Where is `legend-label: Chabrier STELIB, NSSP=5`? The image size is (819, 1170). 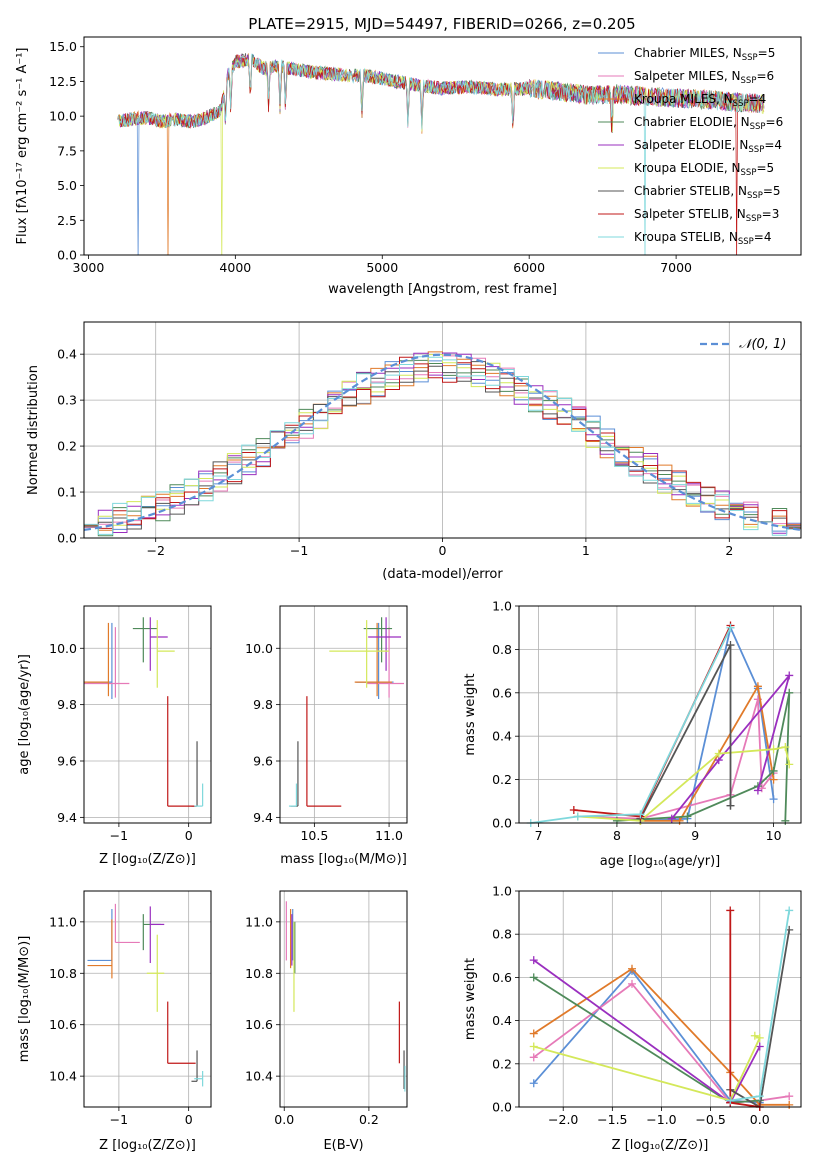
legend-label: Chabrier STELIB, NSSP=5 is located at coordinates (707, 192).